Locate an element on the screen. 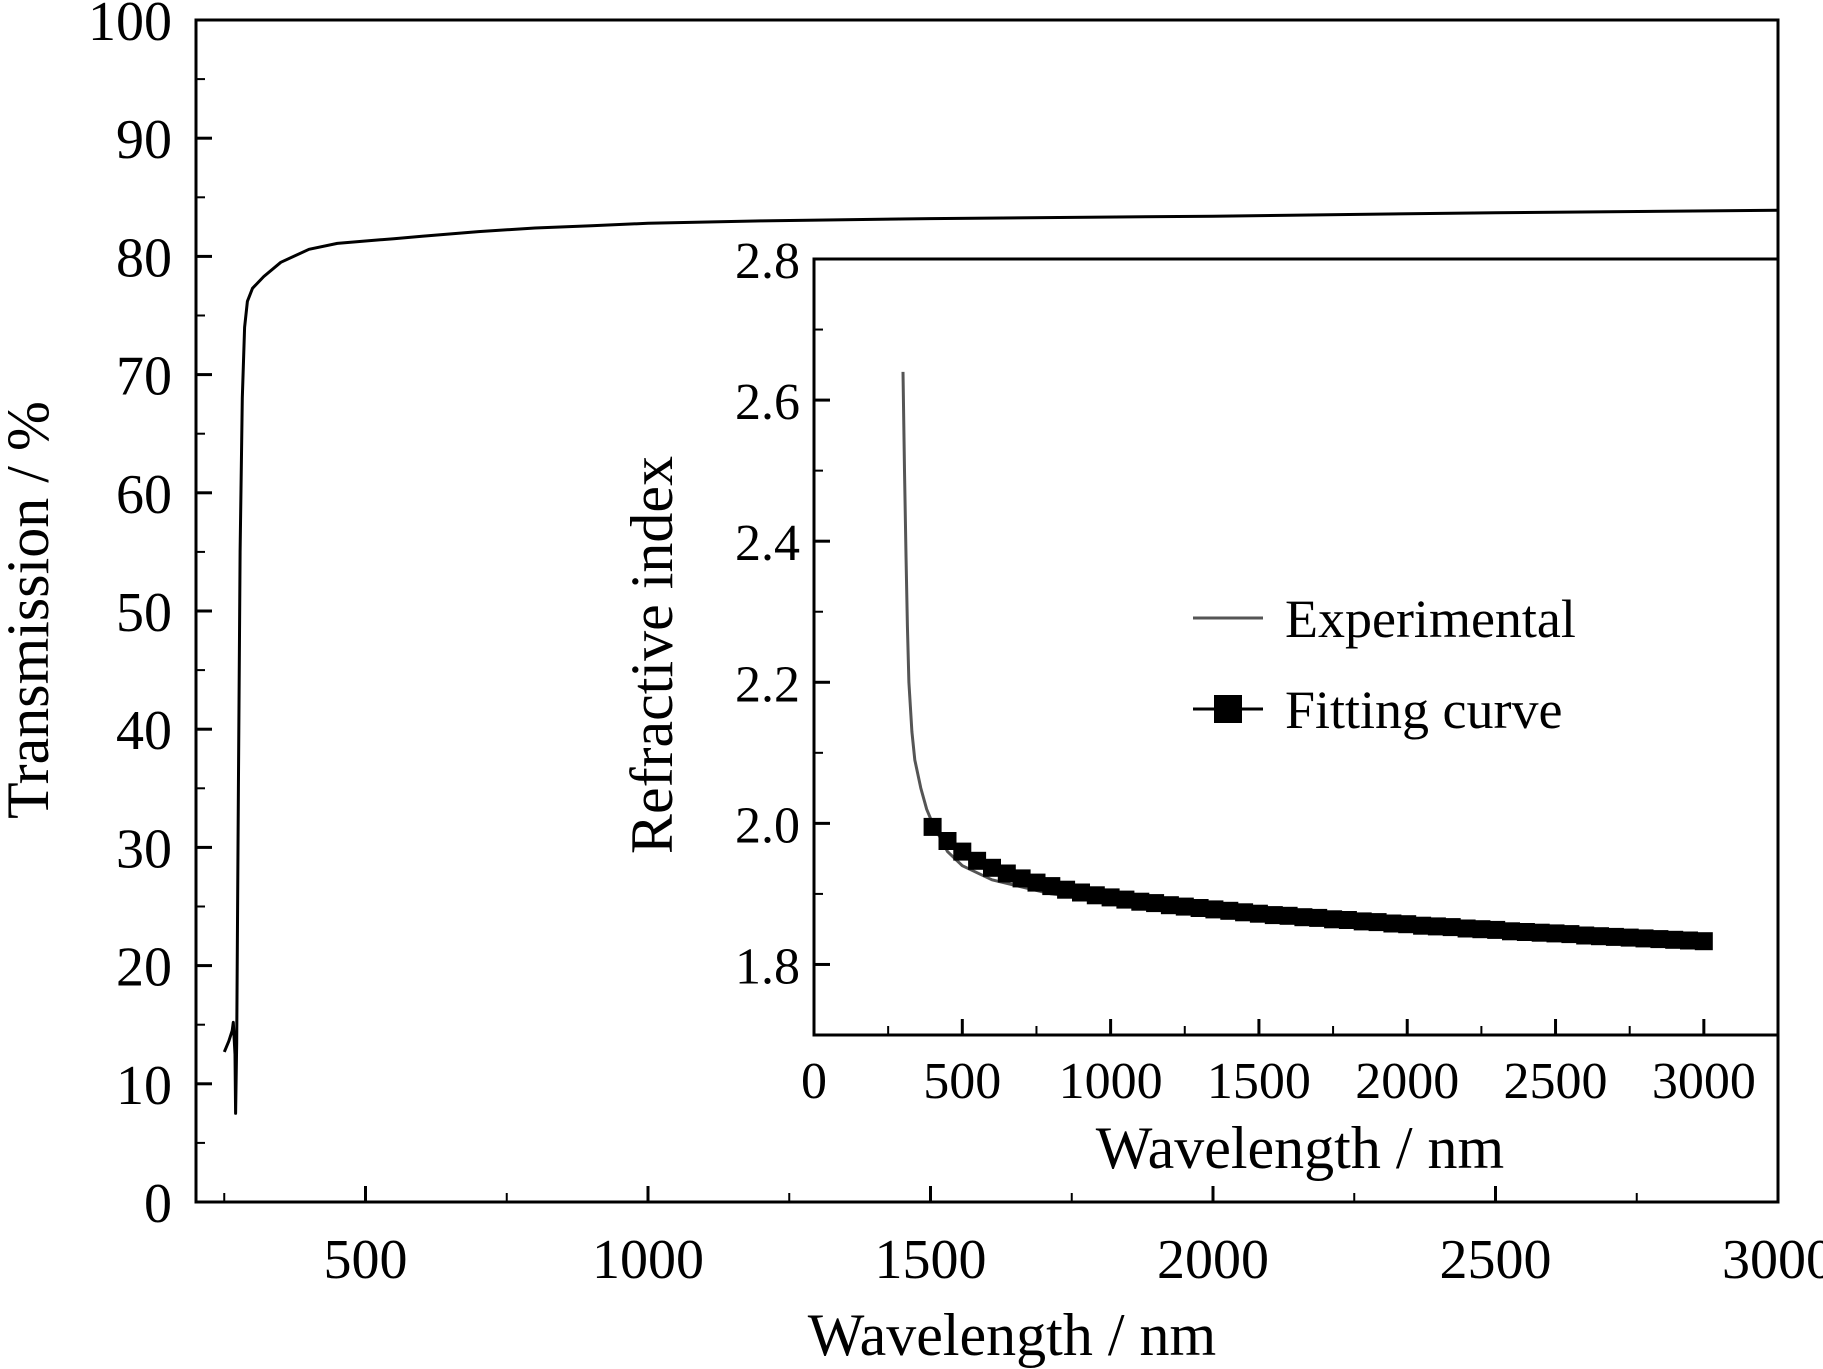 The image size is (1823, 1369). inset-x-tick-label: 2500 is located at coordinates (1556, 1081).